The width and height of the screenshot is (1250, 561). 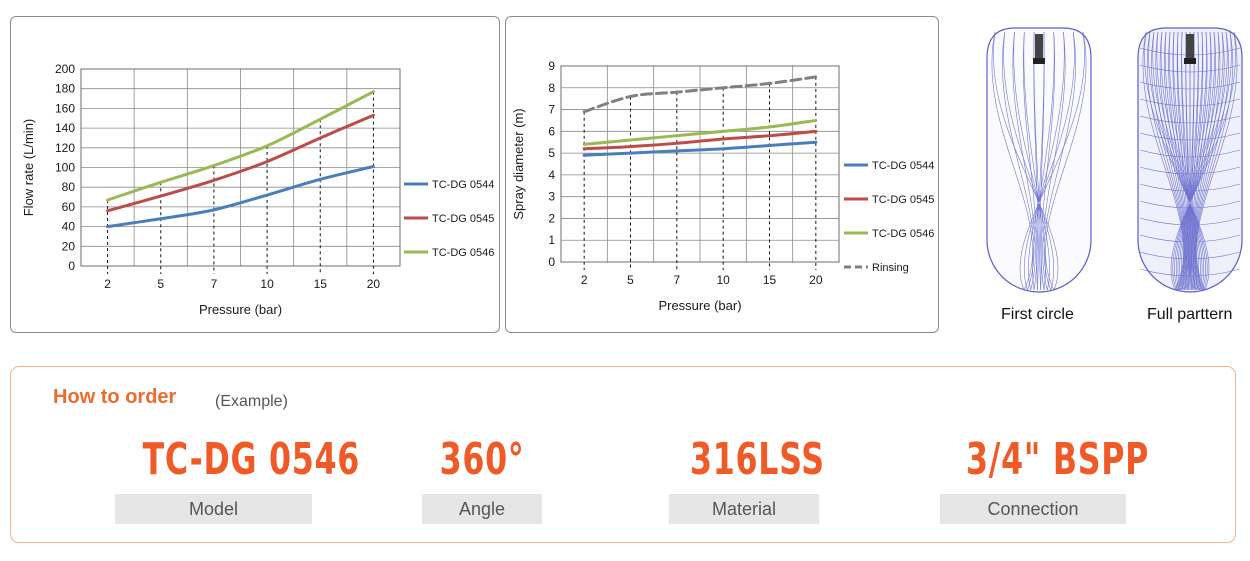 What do you see at coordinates (28, 168) in the screenshot?
I see `y-axis-title: Flow rate (L/min)` at bounding box center [28, 168].